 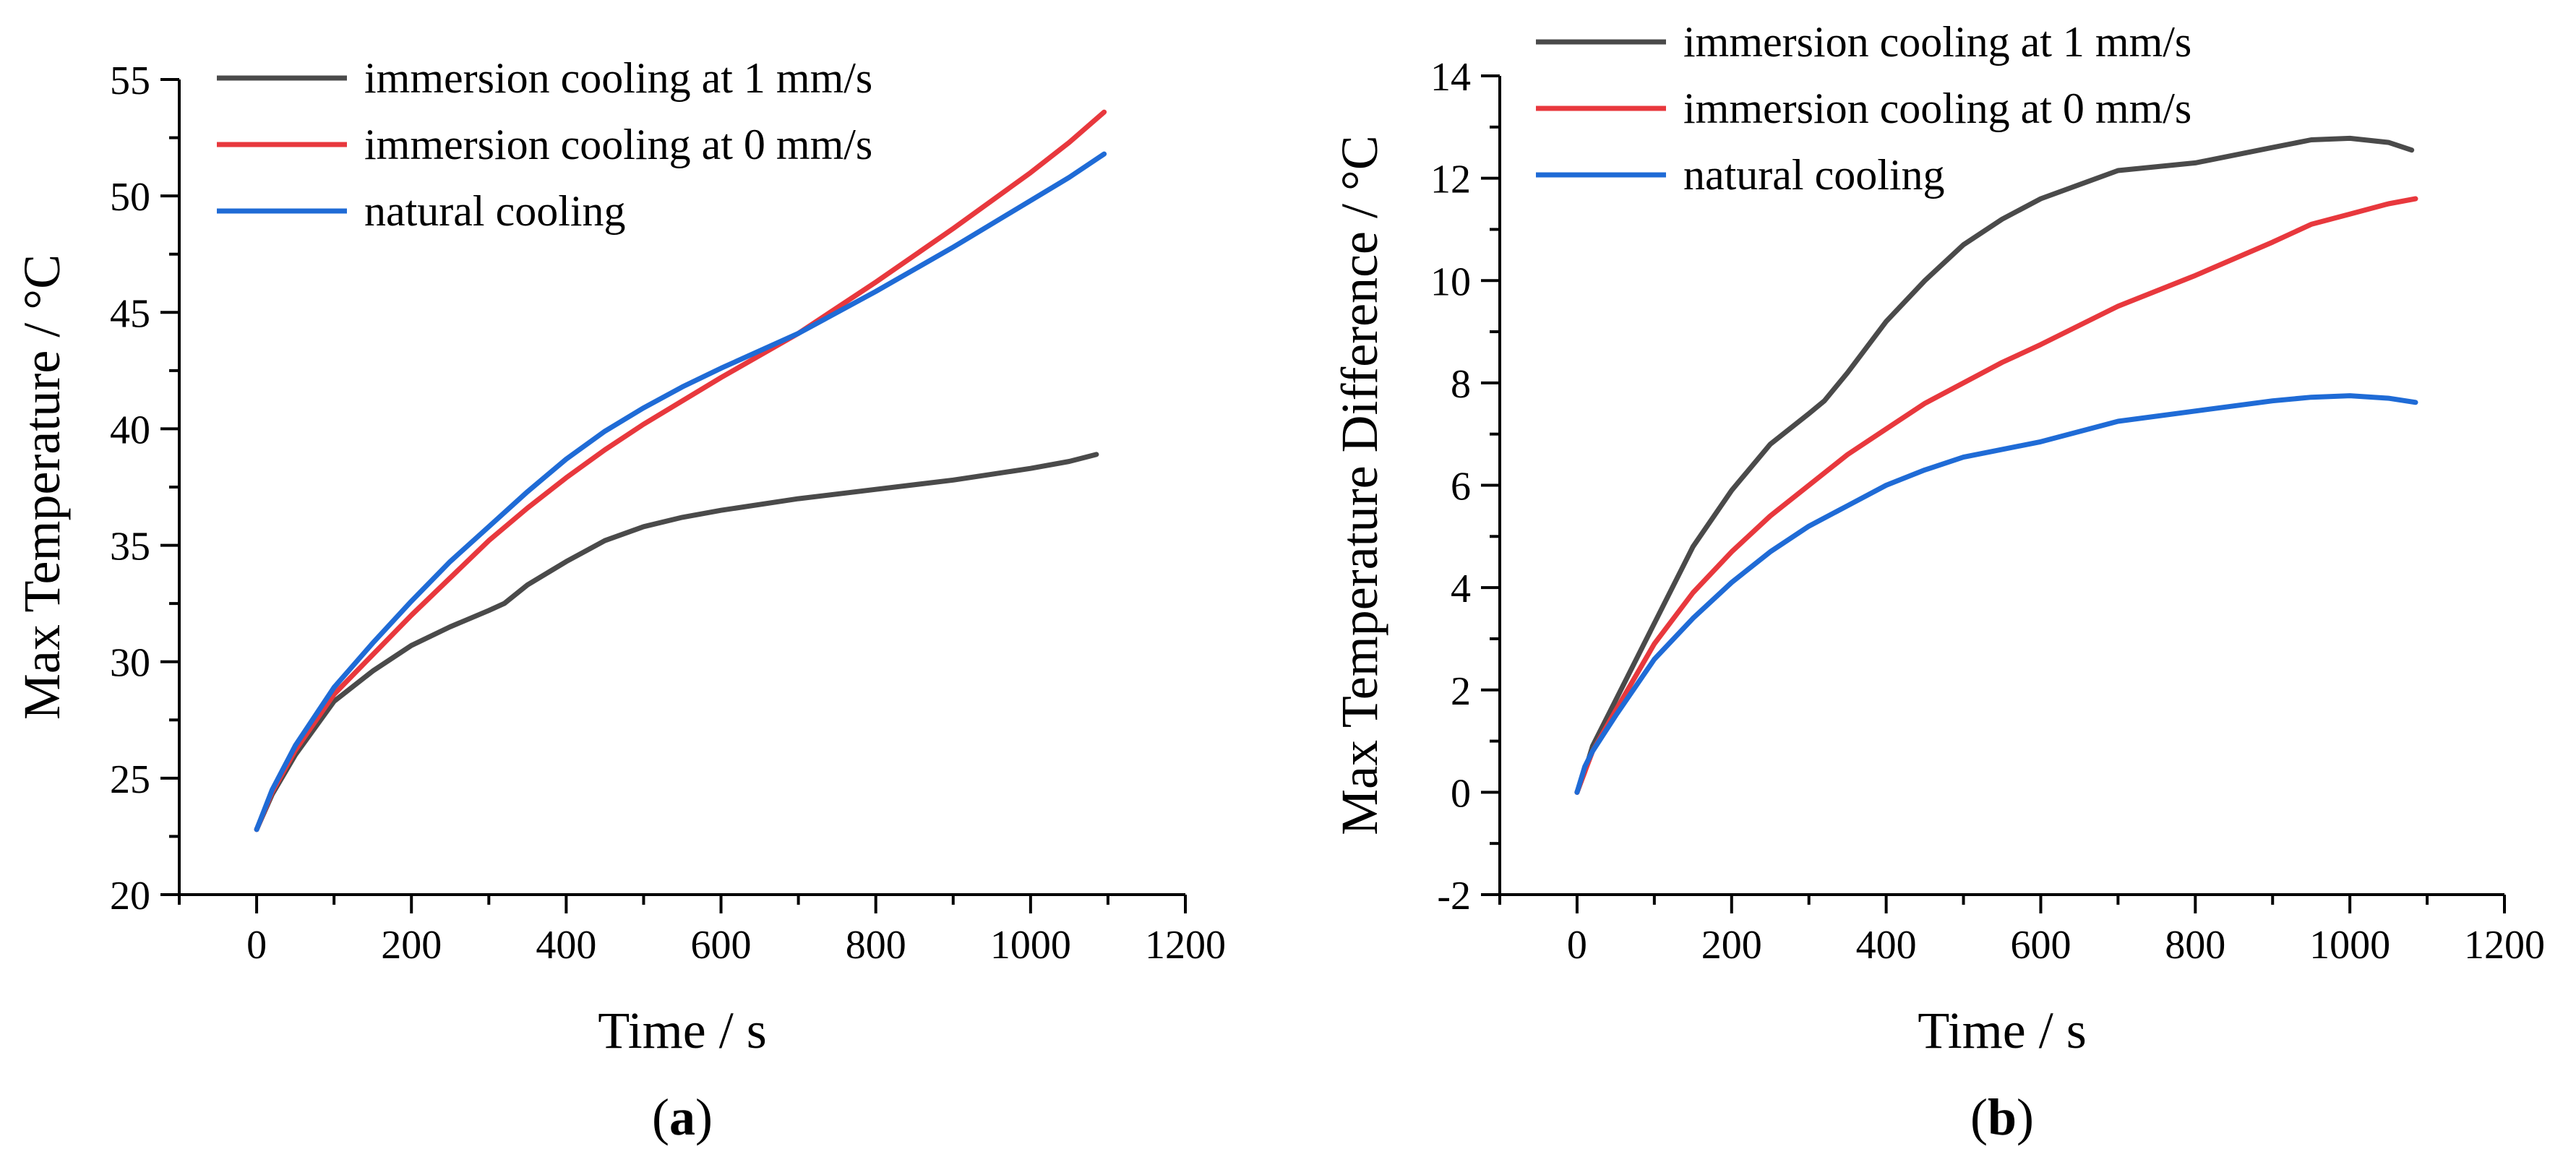 I want to click on y-tick-label: 4, so click(x=1461, y=589).